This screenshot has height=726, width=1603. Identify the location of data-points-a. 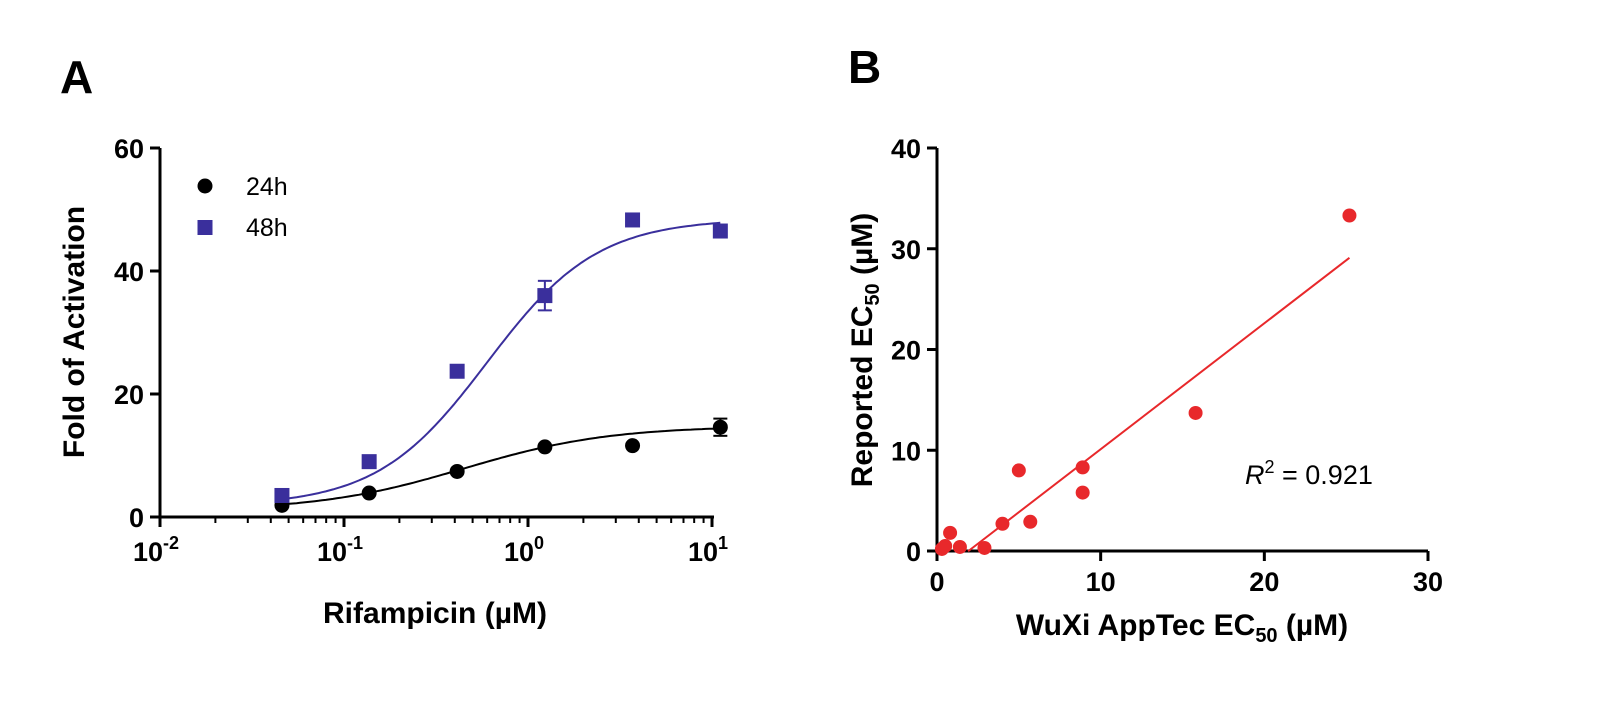
(501, 362).